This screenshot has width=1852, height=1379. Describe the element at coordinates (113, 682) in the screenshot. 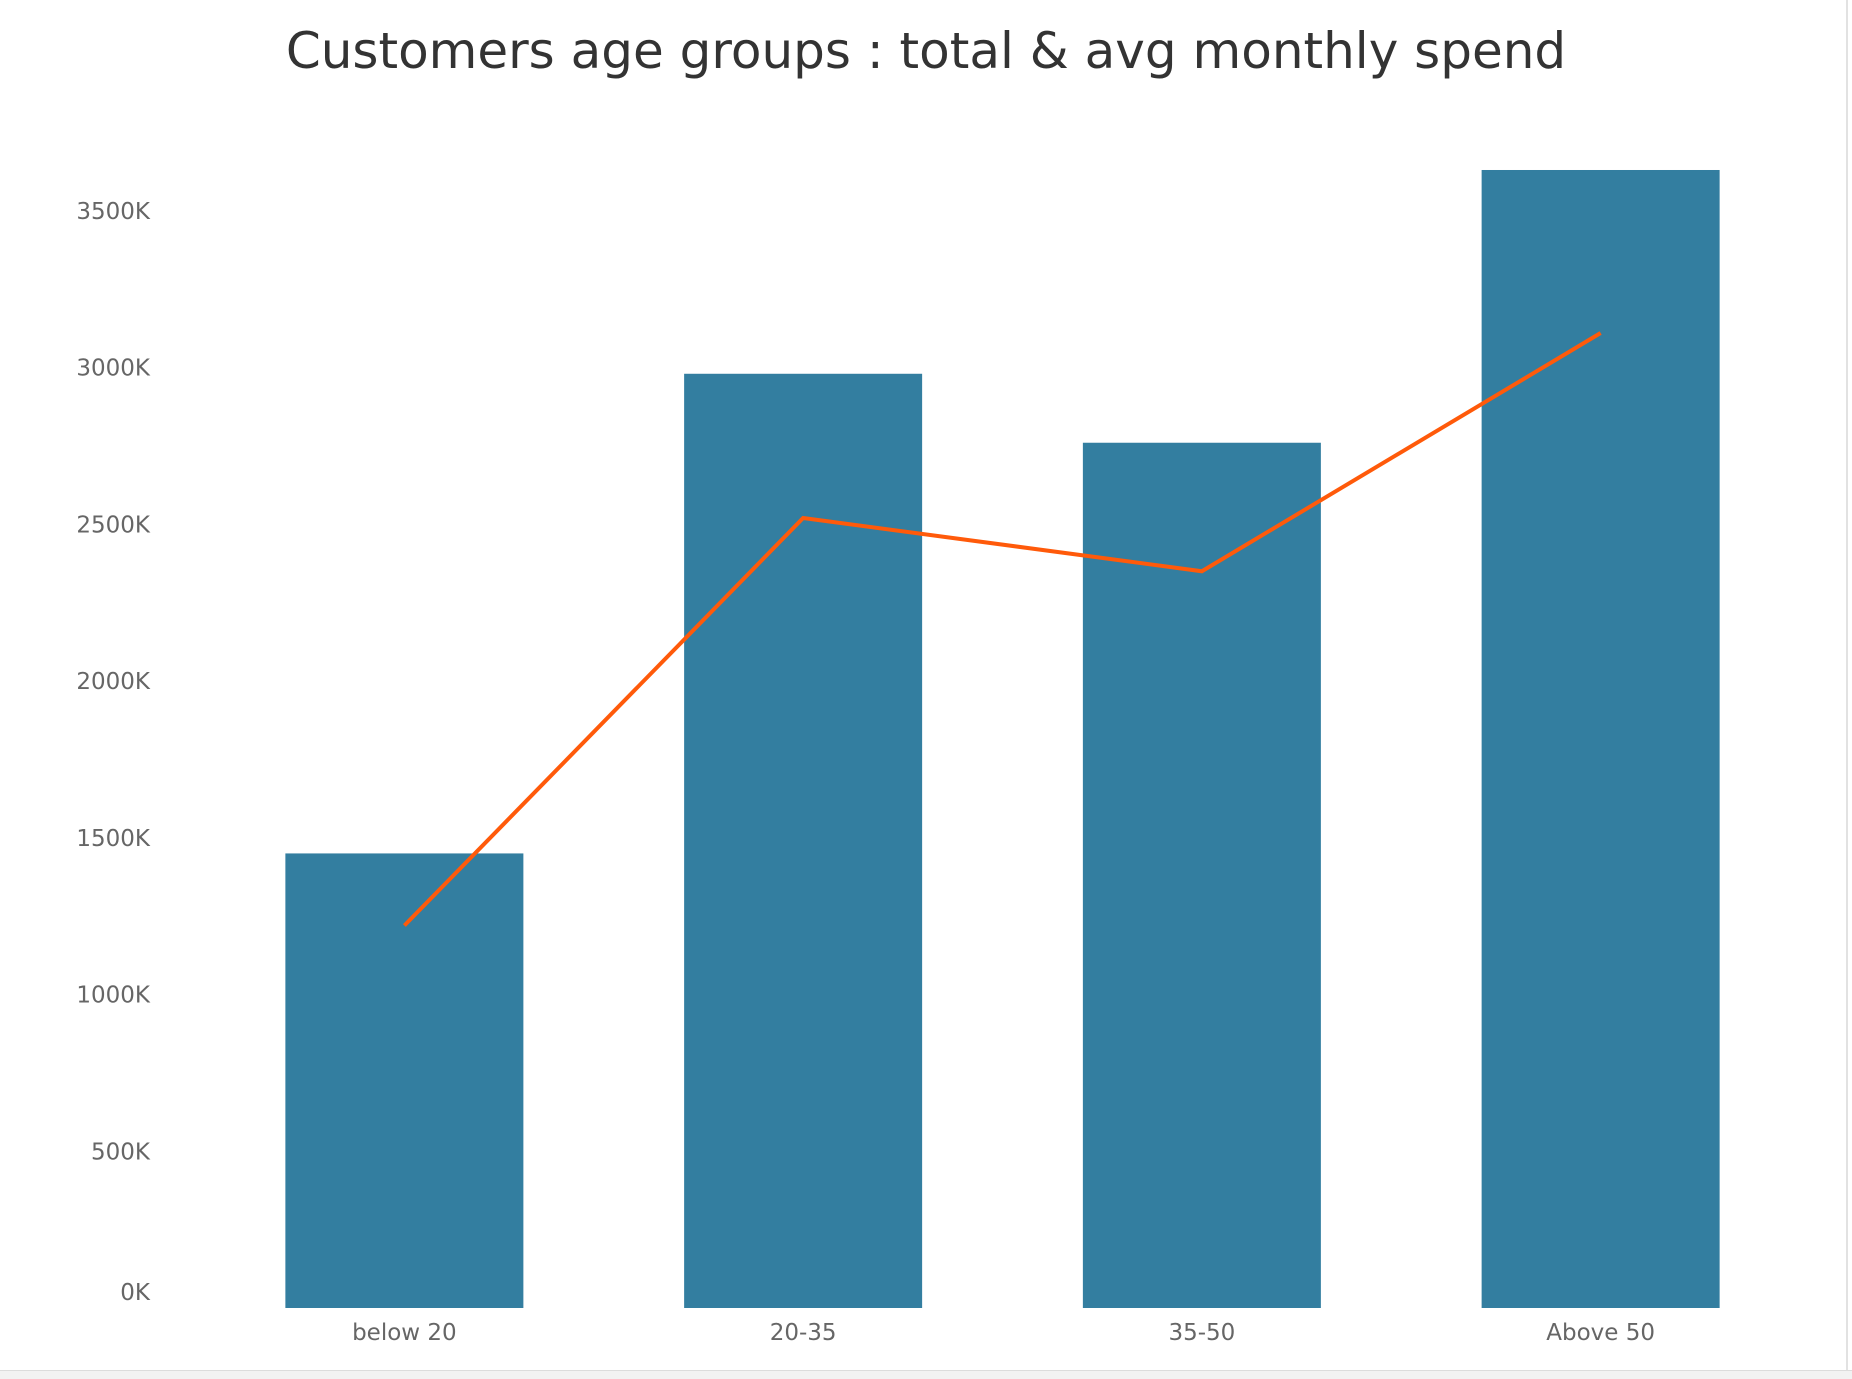

I see `y-tick-label: 2000K` at that location.